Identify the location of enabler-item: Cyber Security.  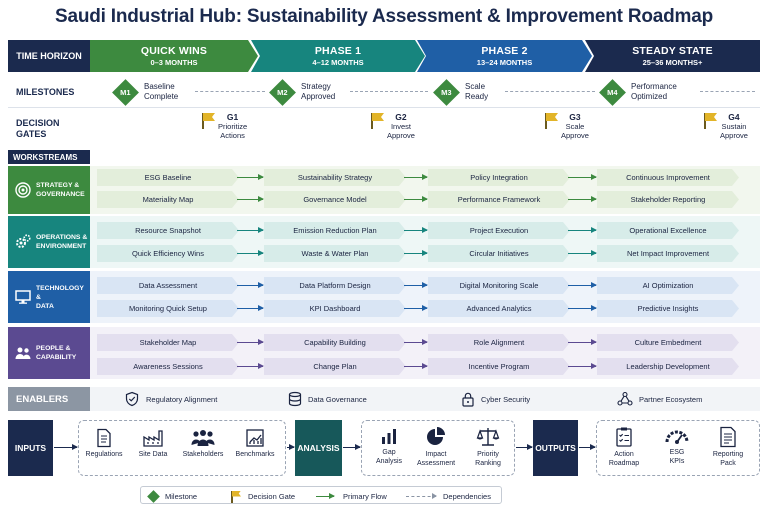
(495, 399).